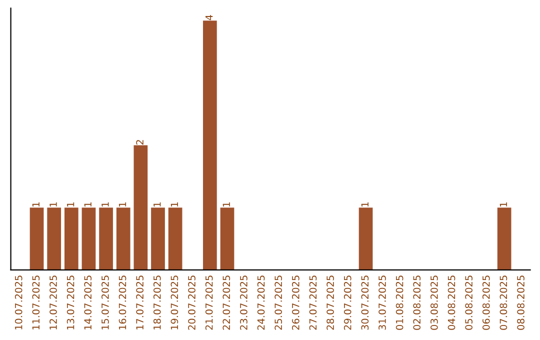 This screenshot has height=340, width=540. Describe the element at coordinates (140, 303) in the screenshot. I see `x-tick-label: 17.07.2025` at that location.